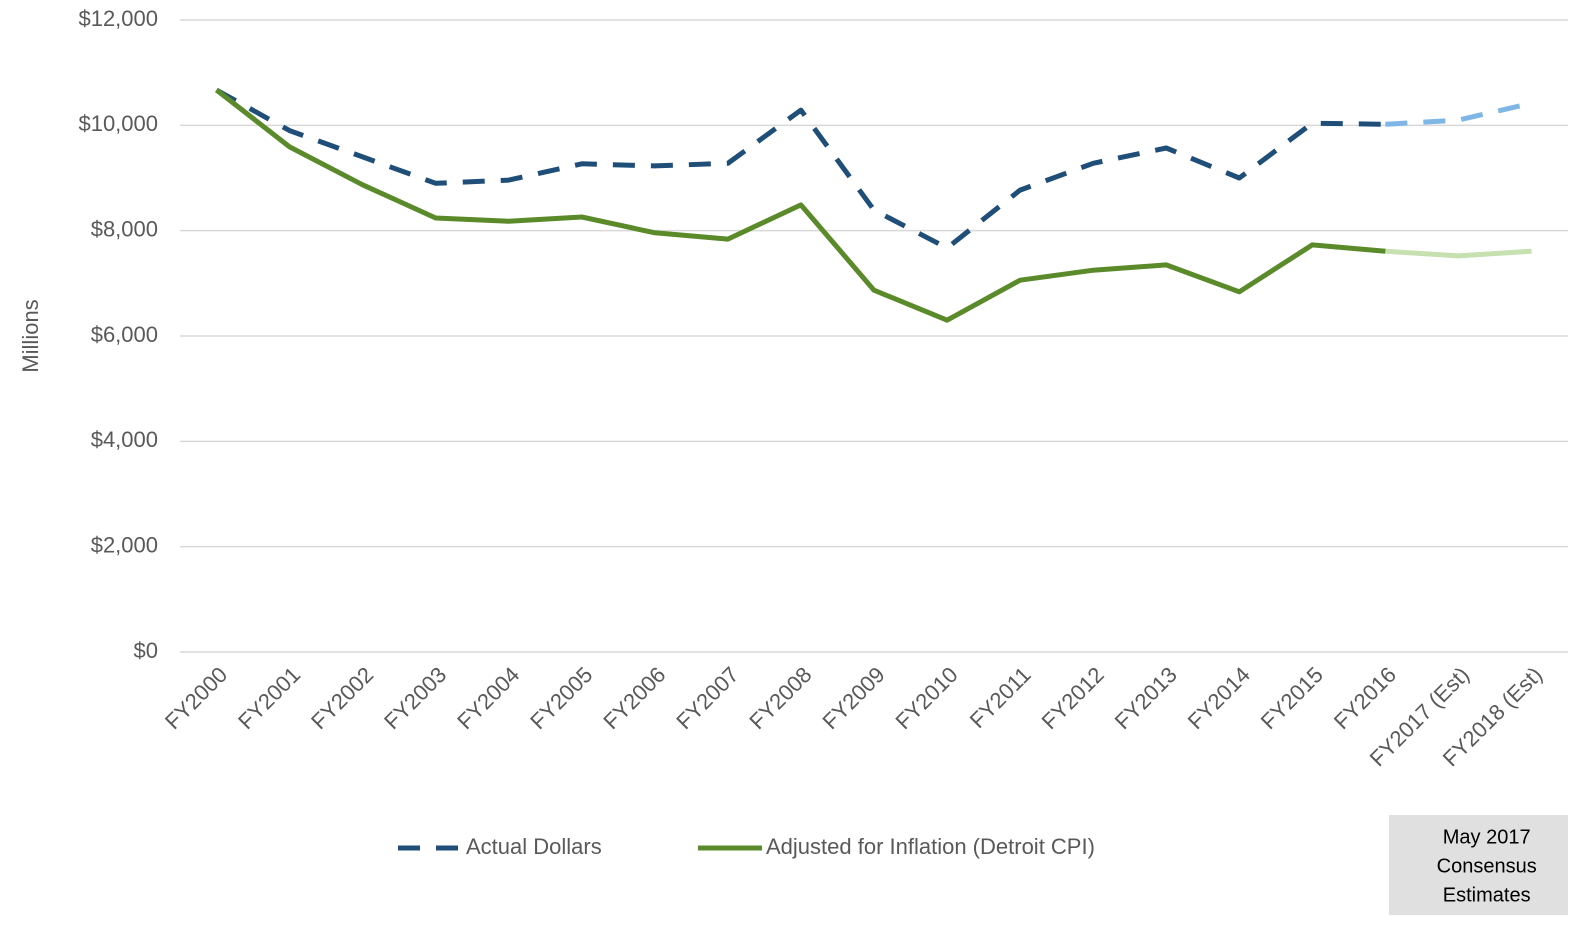  What do you see at coordinates (118, 18) in the screenshot?
I see `y-tick-label: $12,000` at bounding box center [118, 18].